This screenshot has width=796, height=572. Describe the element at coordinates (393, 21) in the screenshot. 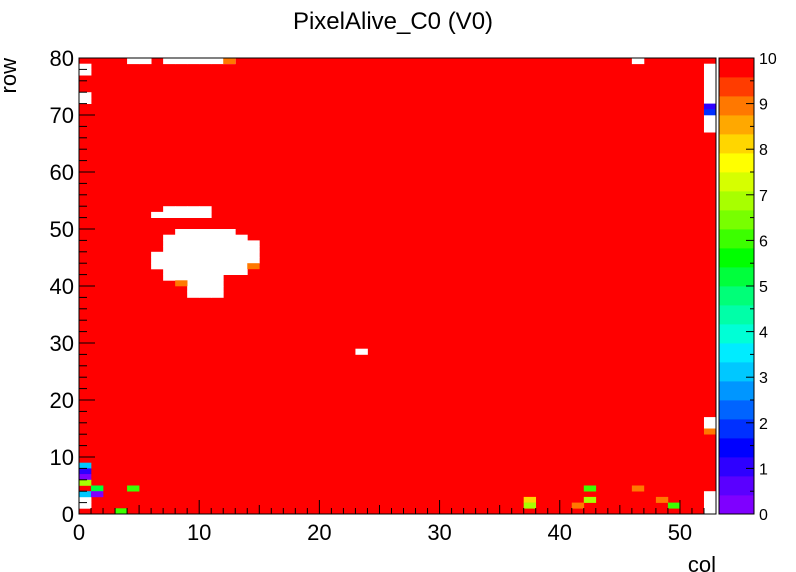

I see `chart-title: PixelAlive_C0 (V0)` at that location.